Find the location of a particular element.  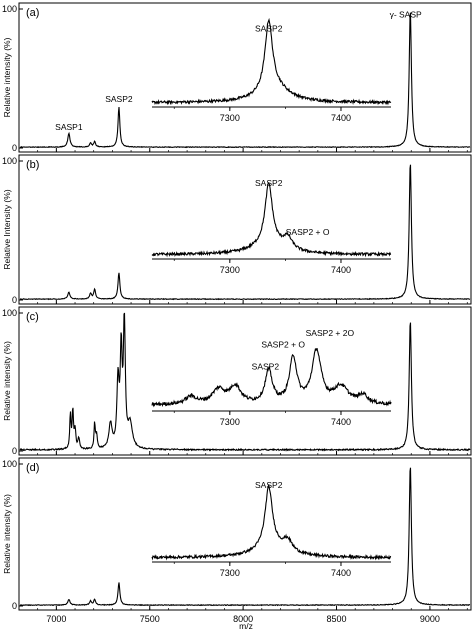

peak-annotation: SASP2 is located at coordinates (119, 99).